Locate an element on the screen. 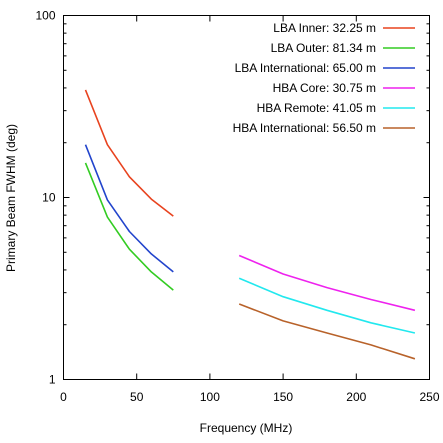 This screenshot has width=443, height=443. x-tick-label-5: 250 is located at coordinates (429, 397).